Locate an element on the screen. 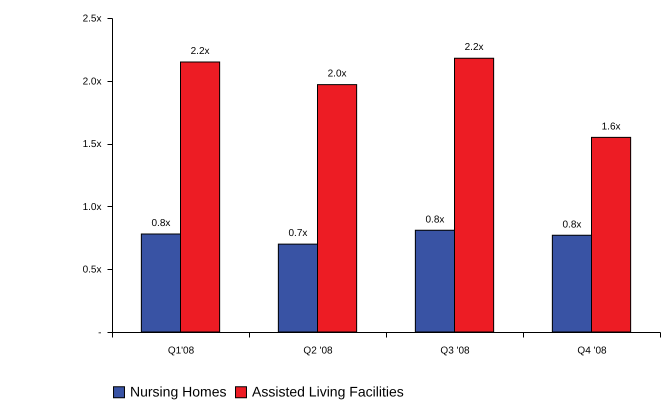  data-label: 1.6x is located at coordinates (611, 126).